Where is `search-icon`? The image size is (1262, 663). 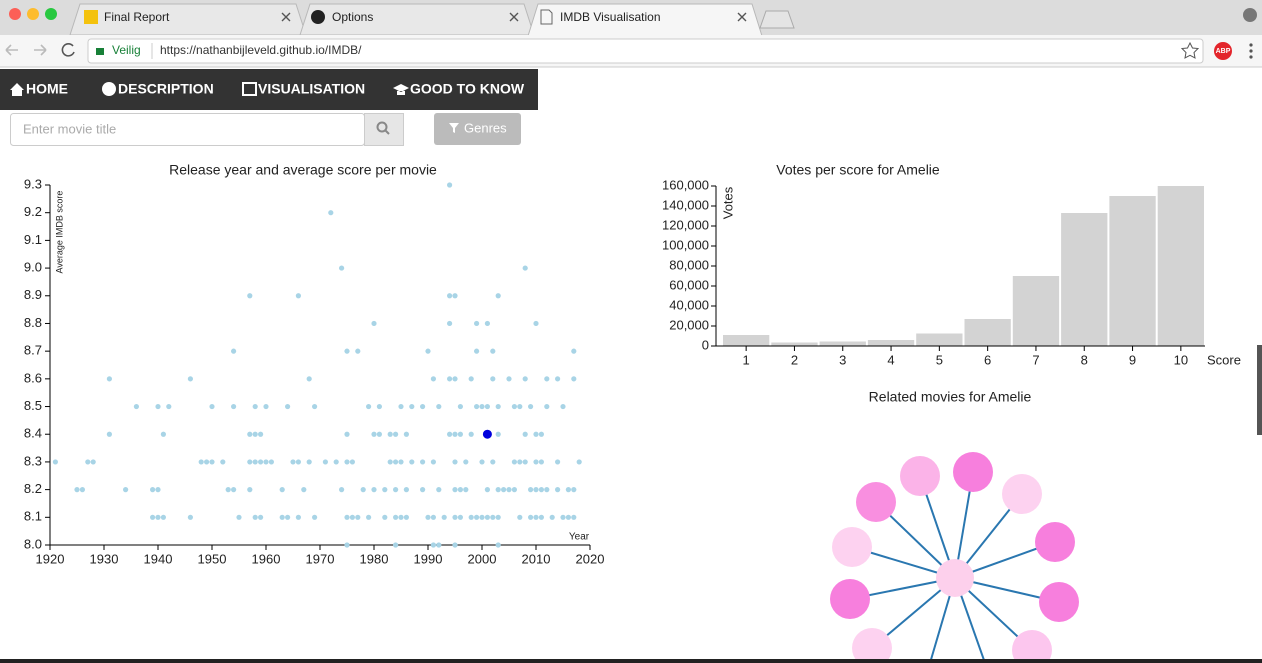
search-icon is located at coordinates (387, 132).